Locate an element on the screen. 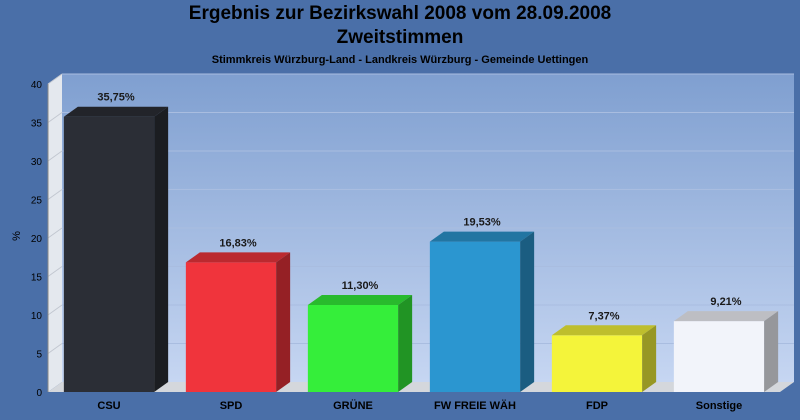 Image resolution: width=800 pixels, height=420 pixels. data-label: 7,37% is located at coordinates (603, 316).